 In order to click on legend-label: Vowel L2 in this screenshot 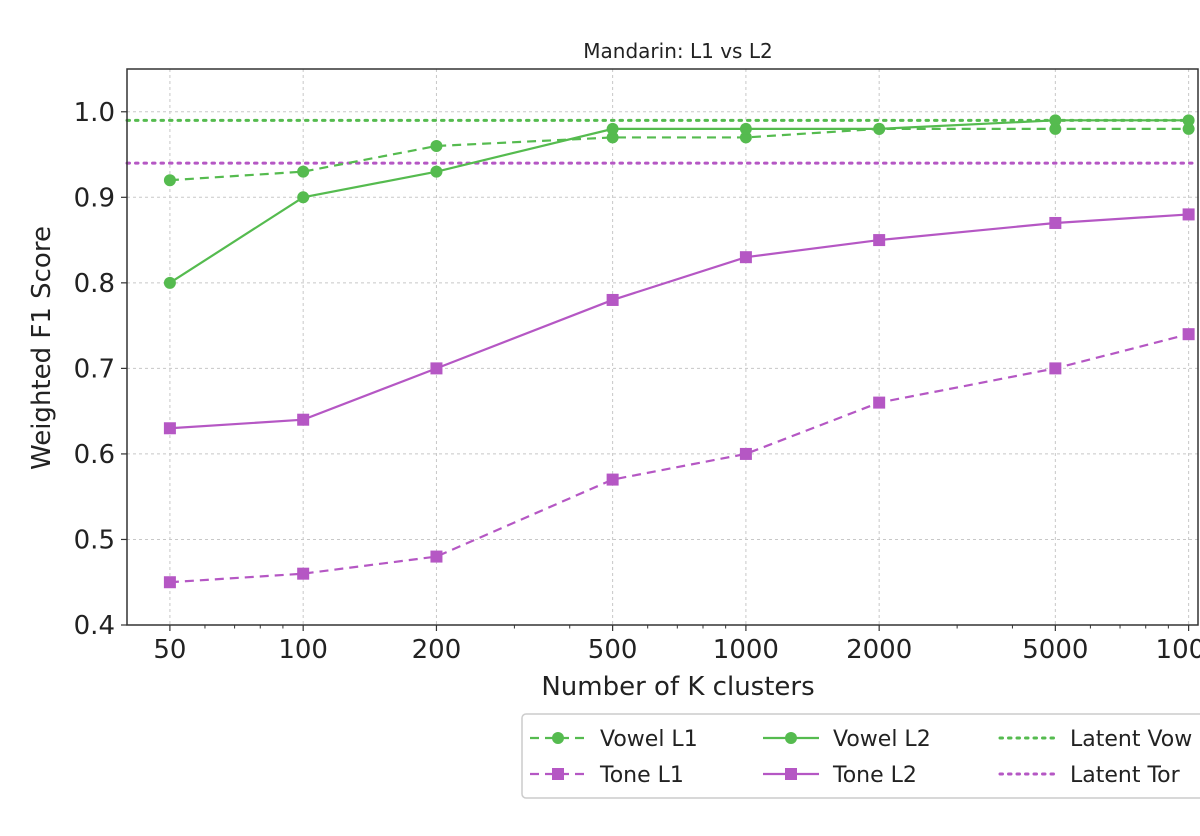, I will do `click(882, 739)`.